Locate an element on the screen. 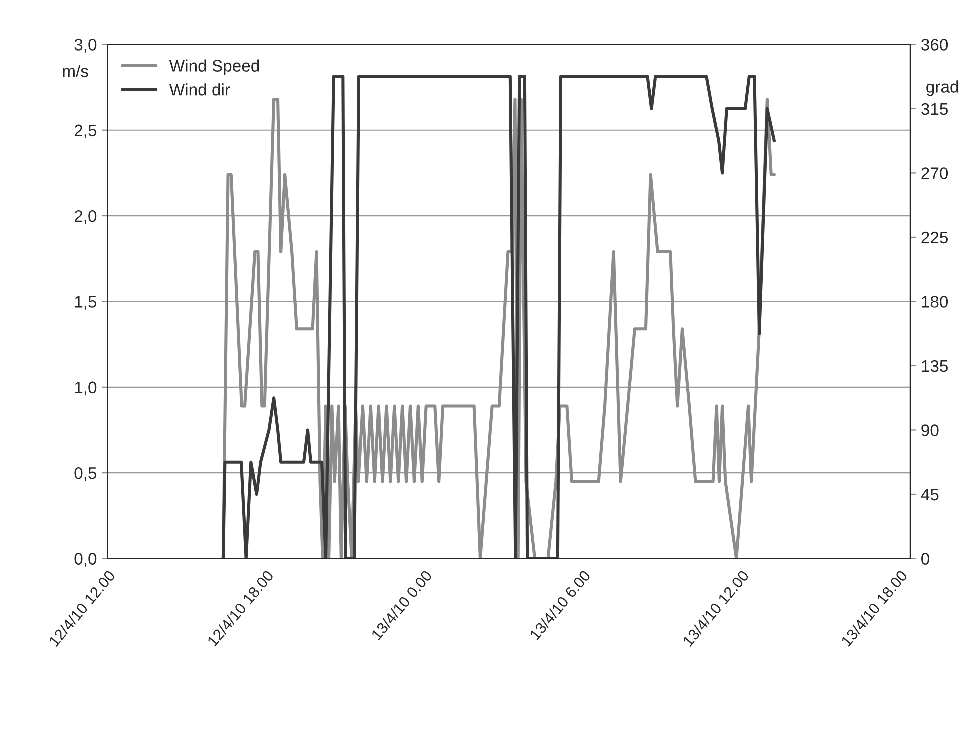  y-tick-label: 2,5 is located at coordinates (85, 131).